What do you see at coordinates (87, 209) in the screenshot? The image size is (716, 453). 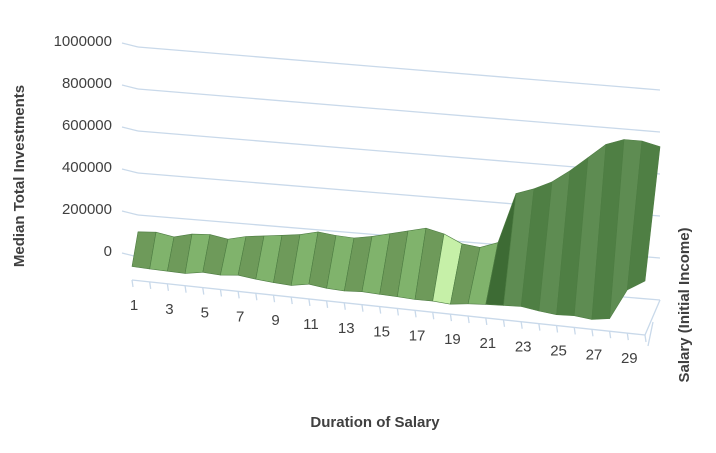 I see `y-tick-label: 200000` at bounding box center [87, 209].